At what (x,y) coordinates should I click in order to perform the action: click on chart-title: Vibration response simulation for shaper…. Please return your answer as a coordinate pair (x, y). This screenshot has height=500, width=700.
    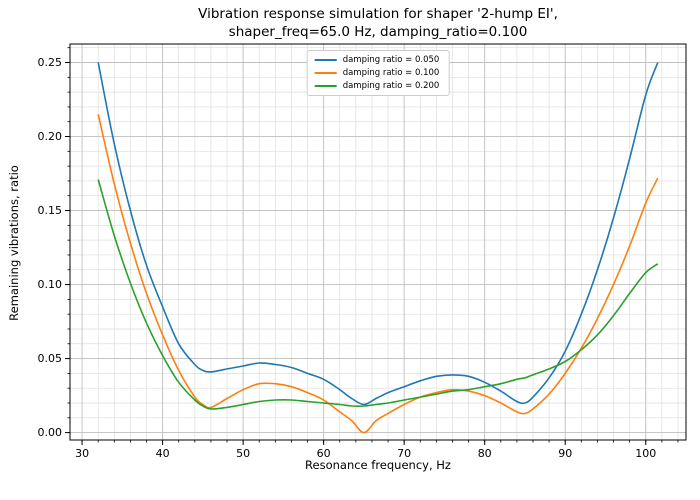
    Looking at the image, I should click on (378, 23).